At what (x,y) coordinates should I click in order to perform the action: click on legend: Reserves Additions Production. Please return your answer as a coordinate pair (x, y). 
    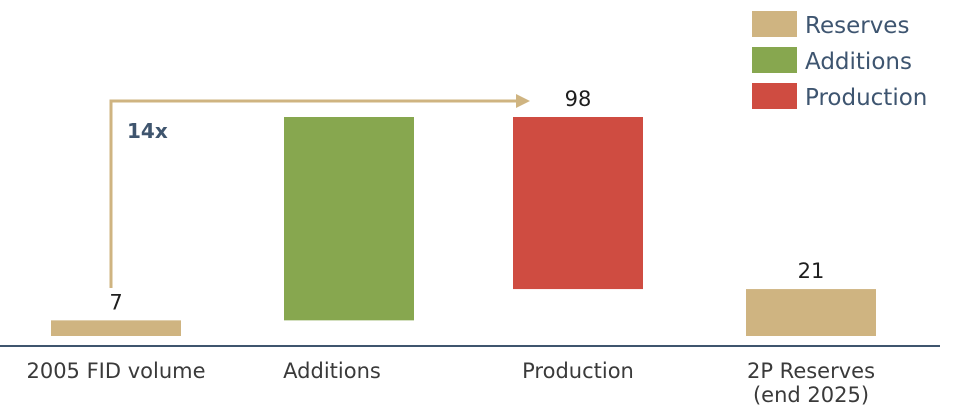
    Looking at the image, I should click on (839, 61).